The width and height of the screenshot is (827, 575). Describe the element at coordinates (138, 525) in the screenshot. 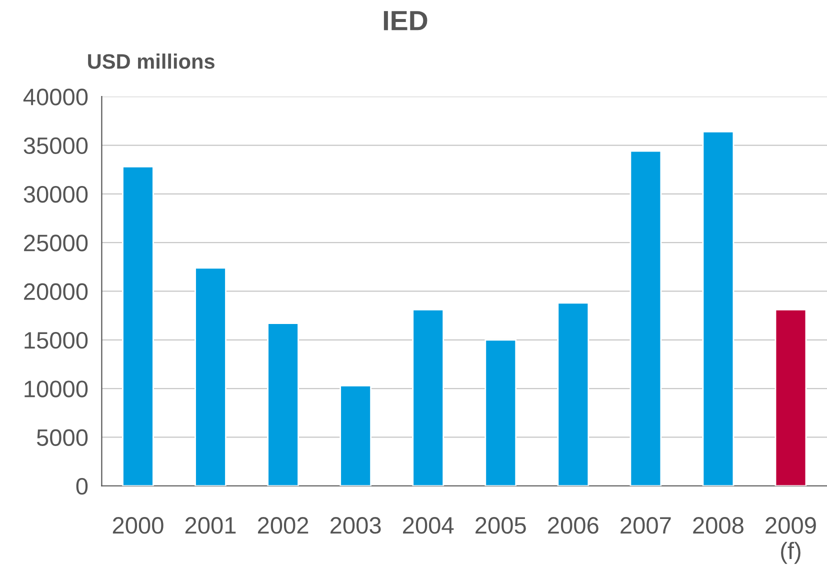

I see `x-tick-label: 2000` at that location.